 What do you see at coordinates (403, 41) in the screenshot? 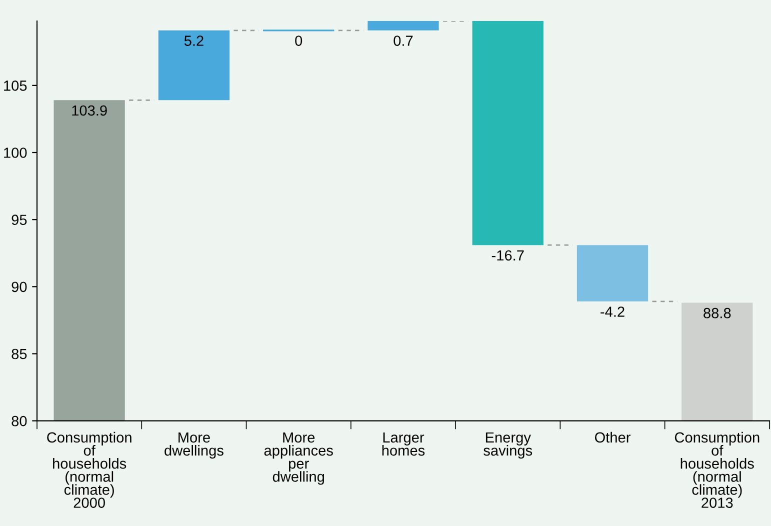
I see `data-label: 0.7` at bounding box center [403, 41].